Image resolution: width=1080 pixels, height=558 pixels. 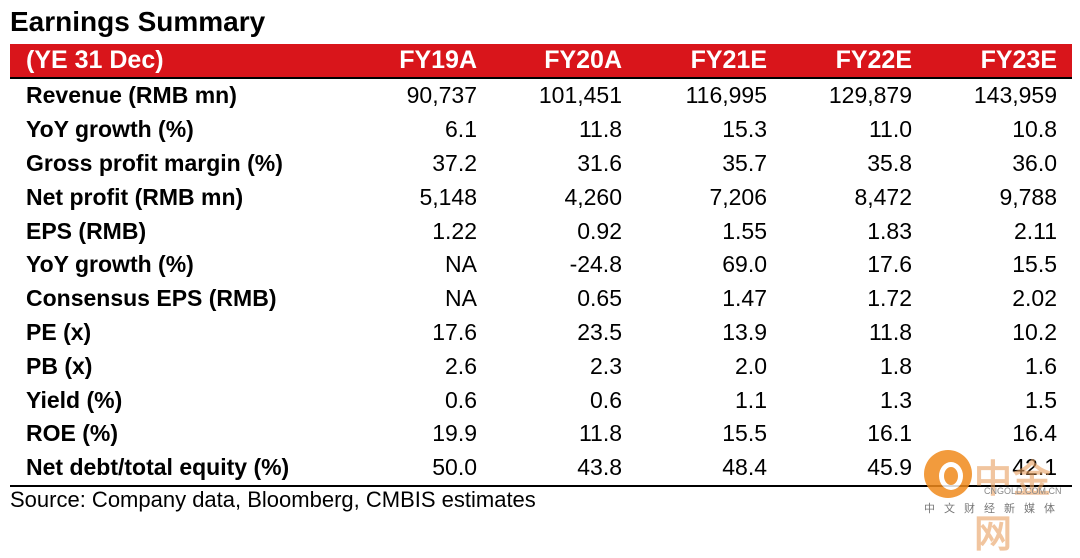 What do you see at coordinates (59, 365) in the screenshot?
I see `row-label: PB (x)` at bounding box center [59, 365].